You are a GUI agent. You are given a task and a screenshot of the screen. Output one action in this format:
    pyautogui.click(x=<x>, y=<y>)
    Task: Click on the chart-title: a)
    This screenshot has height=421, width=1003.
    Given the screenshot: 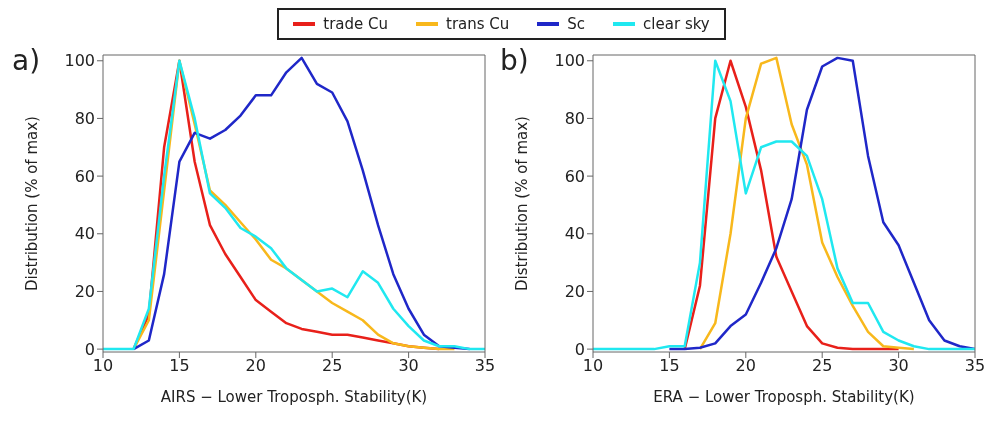 What is the action you would take?
    pyautogui.click(x=26, y=60)
    